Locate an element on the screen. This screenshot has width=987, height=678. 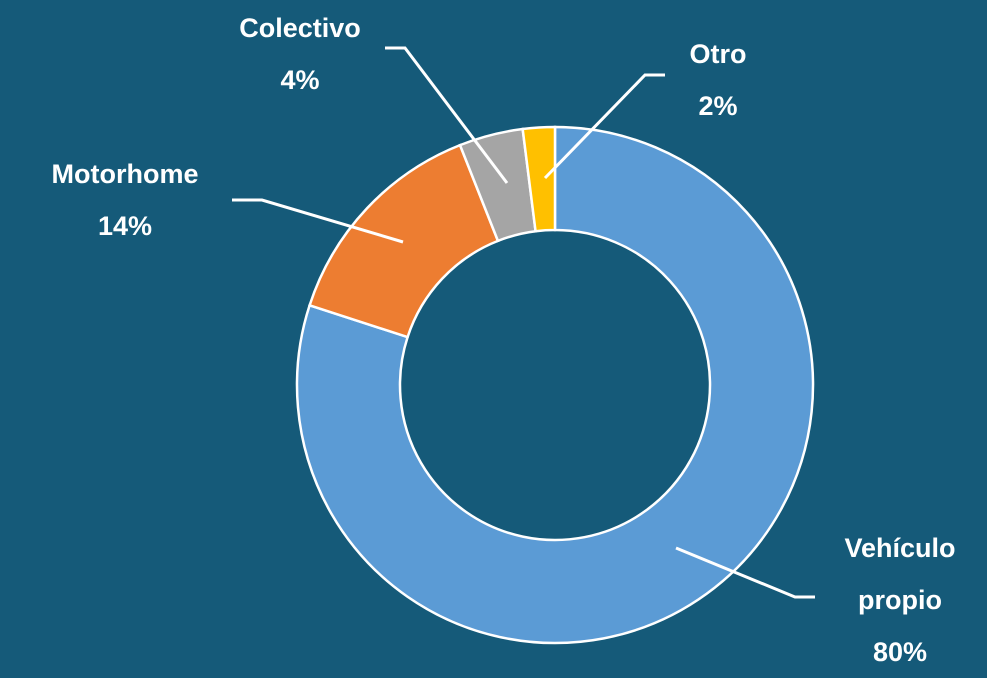
value-label: 14% is located at coordinates (125, 226).